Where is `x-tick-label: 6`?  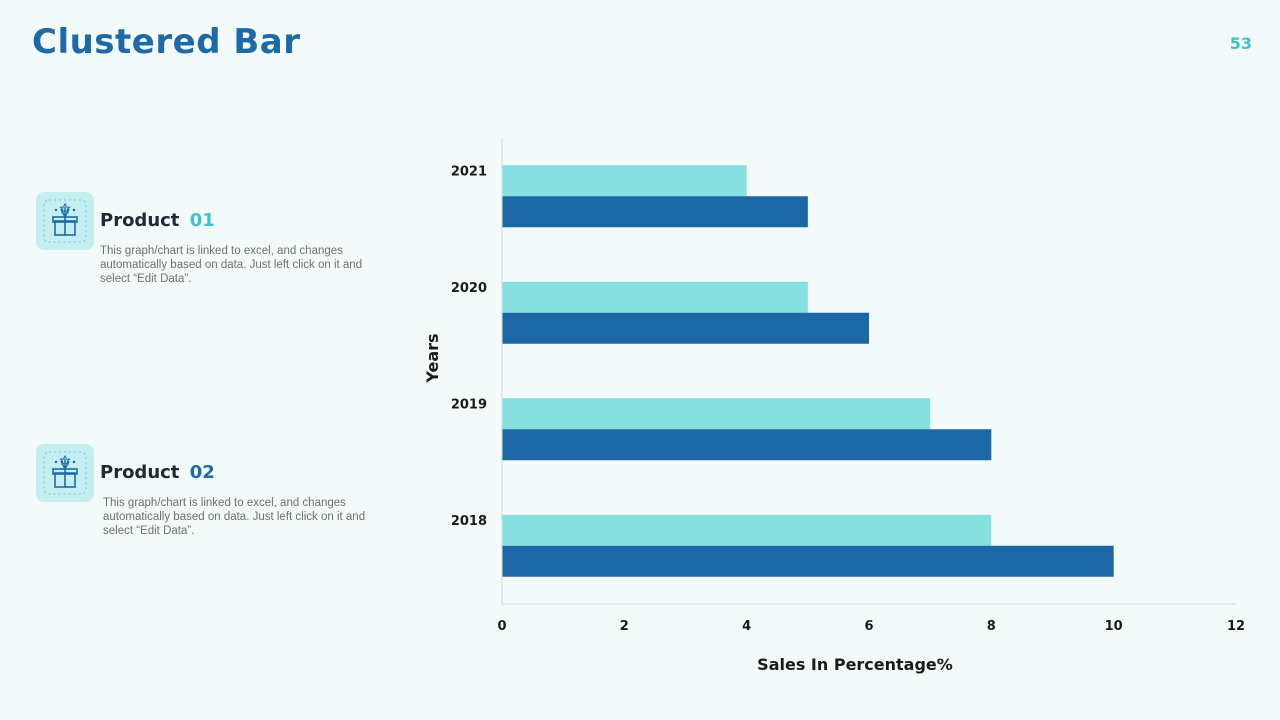
x-tick-label: 6 is located at coordinates (868, 626).